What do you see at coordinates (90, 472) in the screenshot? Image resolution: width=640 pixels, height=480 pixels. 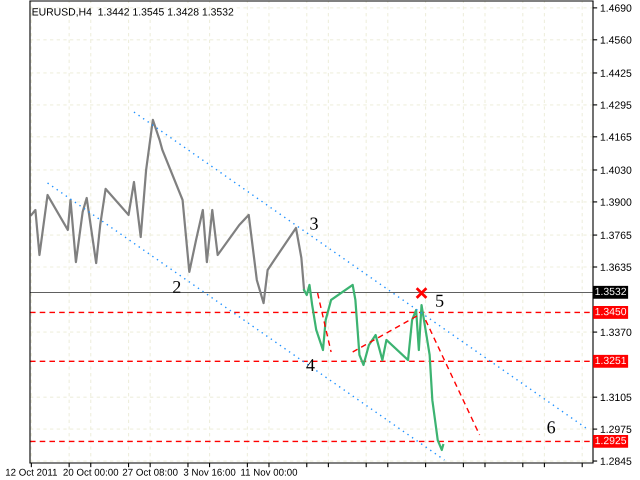 I see `x-tick-label: 20 Oct 00:00` at bounding box center [90, 472].